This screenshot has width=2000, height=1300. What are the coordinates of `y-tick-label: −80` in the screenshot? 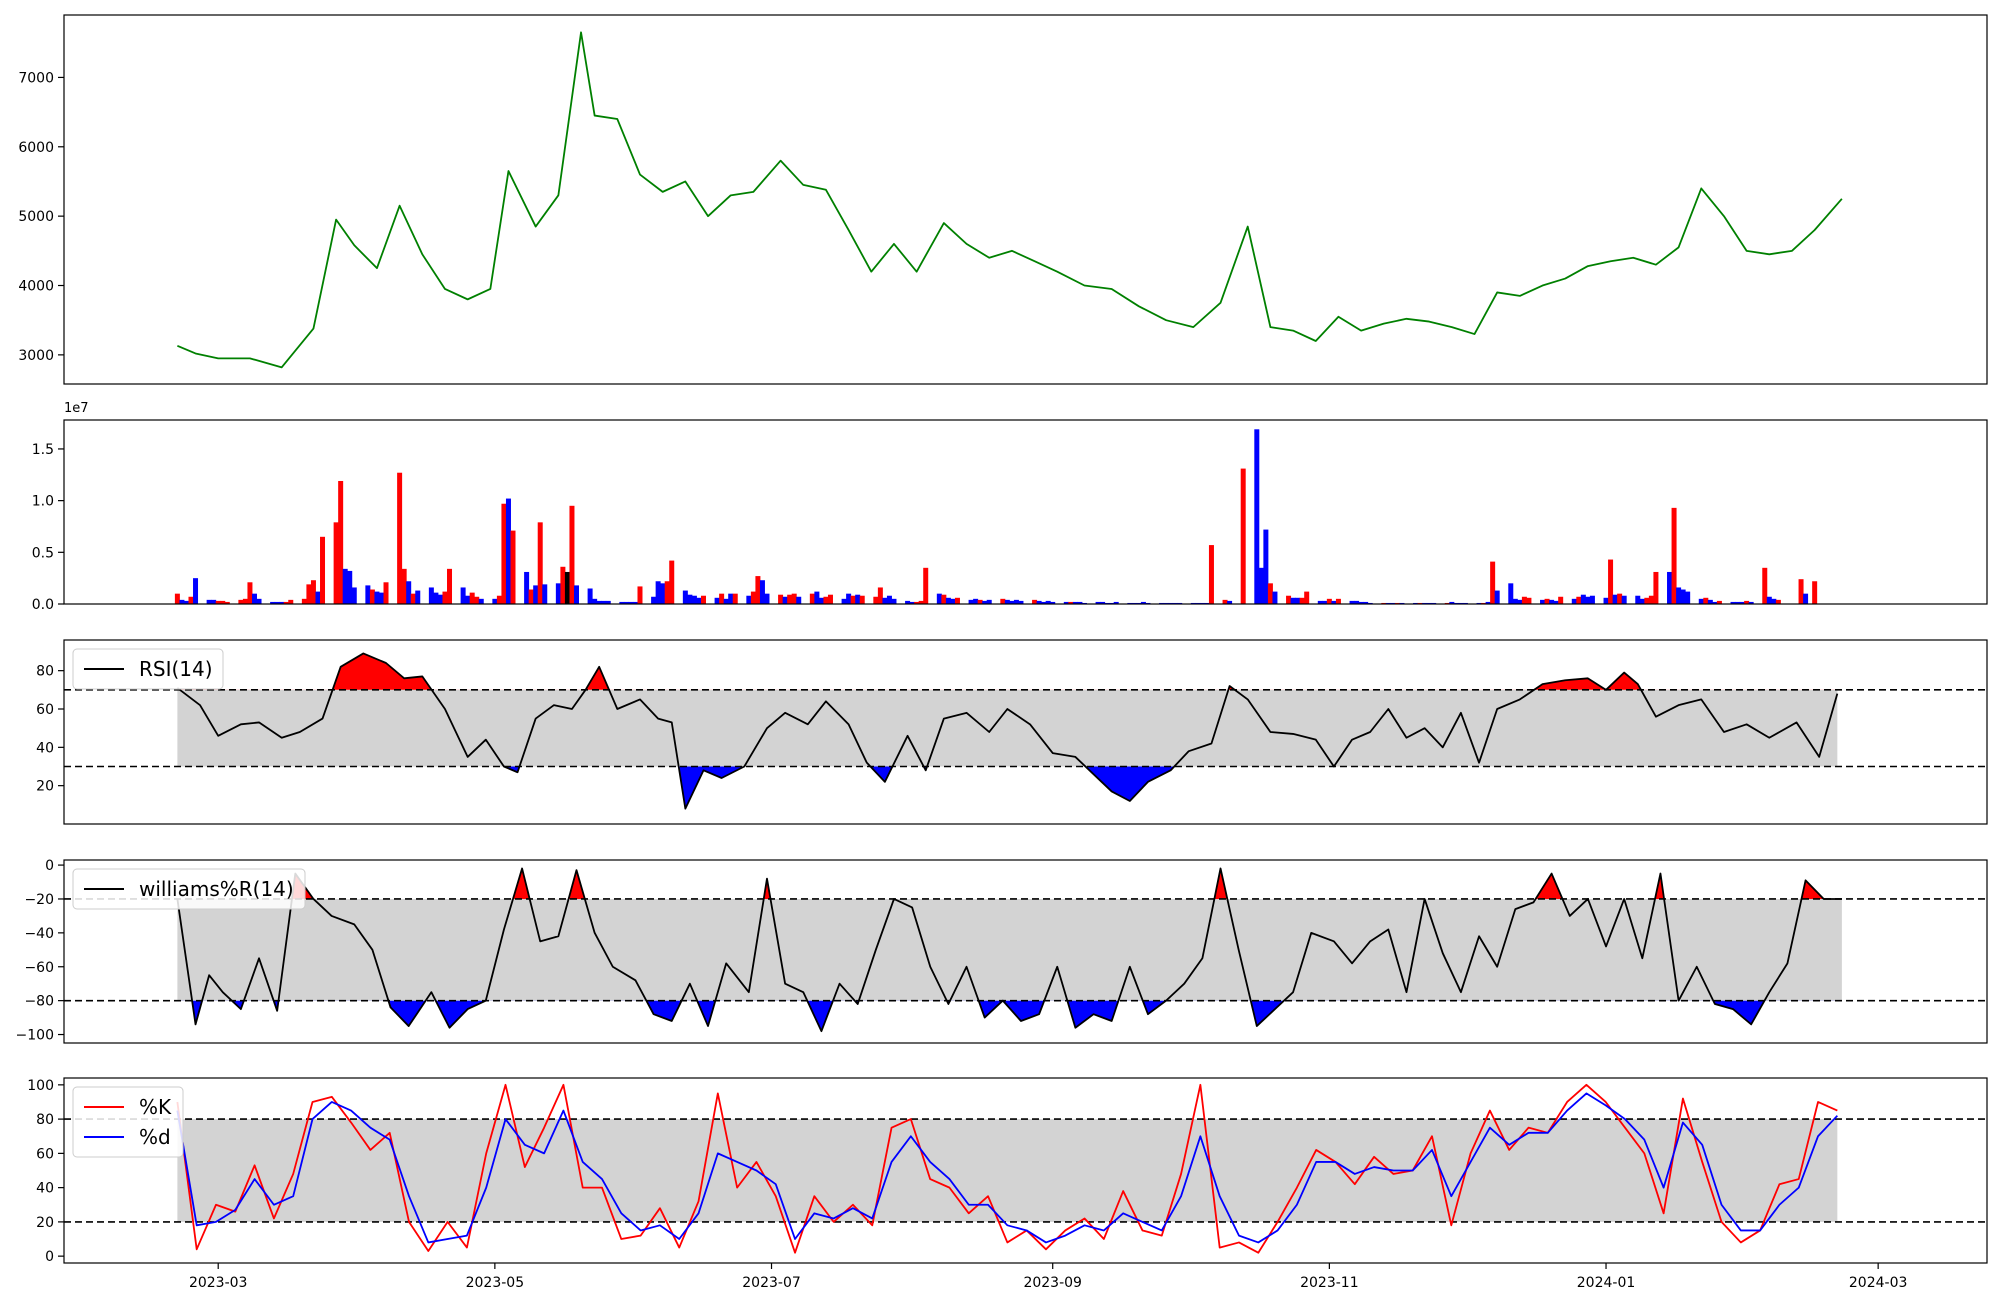 It's located at (39, 1002).